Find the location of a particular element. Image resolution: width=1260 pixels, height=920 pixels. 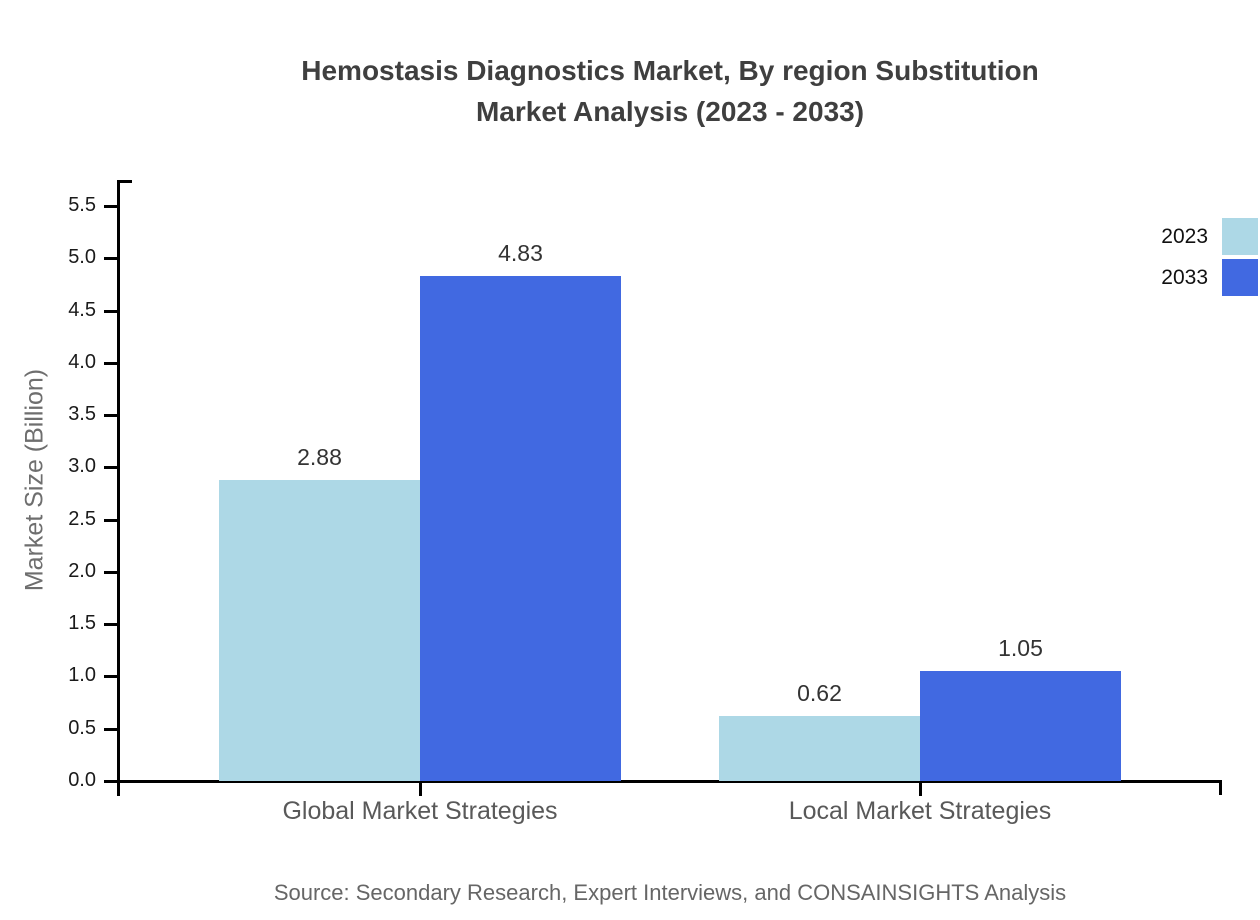

y-tick-label: 5.5 is located at coordinates (82, 205).